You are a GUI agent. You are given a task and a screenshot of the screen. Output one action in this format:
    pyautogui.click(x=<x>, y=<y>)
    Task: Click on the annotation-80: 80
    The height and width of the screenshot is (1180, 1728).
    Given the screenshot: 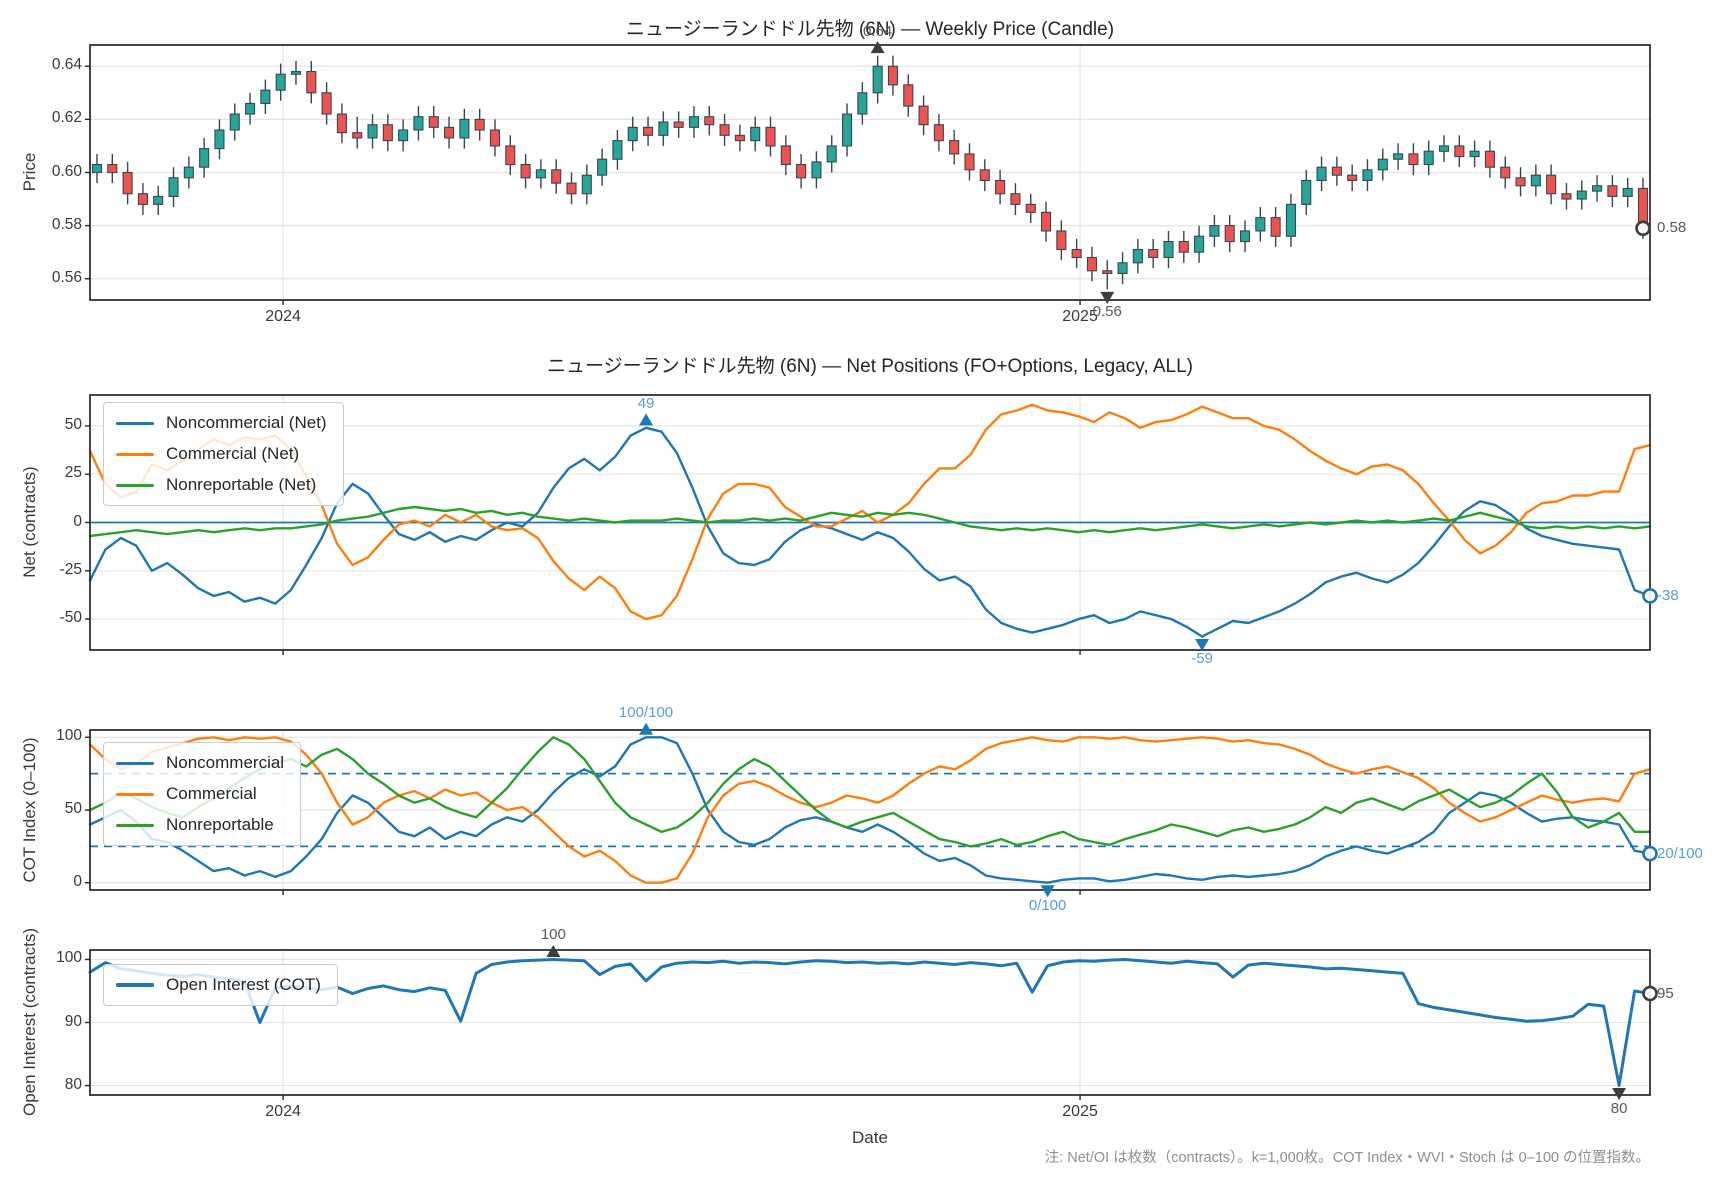 What is the action you would take?
    pyautogui.click(x=1619, y=1108)
    